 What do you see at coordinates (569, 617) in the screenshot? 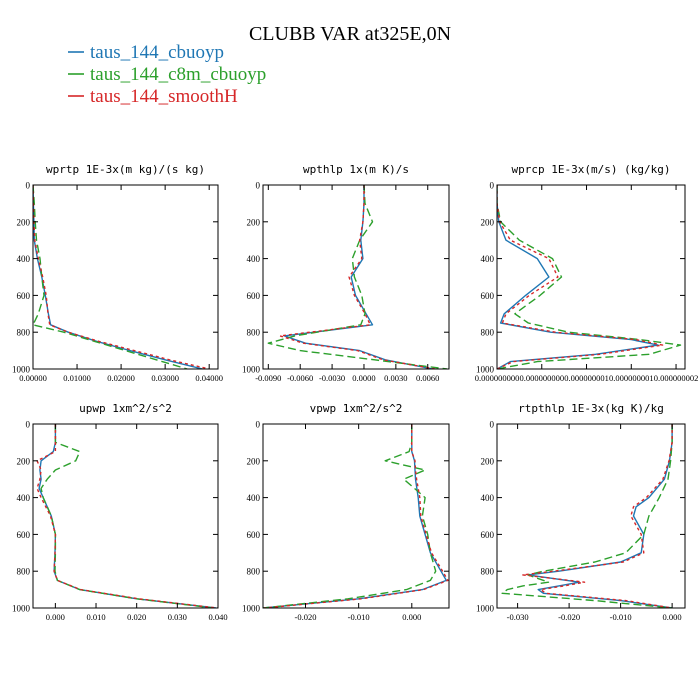
I see `x-tick-label: -0.020` at bounding box center [569, 617].